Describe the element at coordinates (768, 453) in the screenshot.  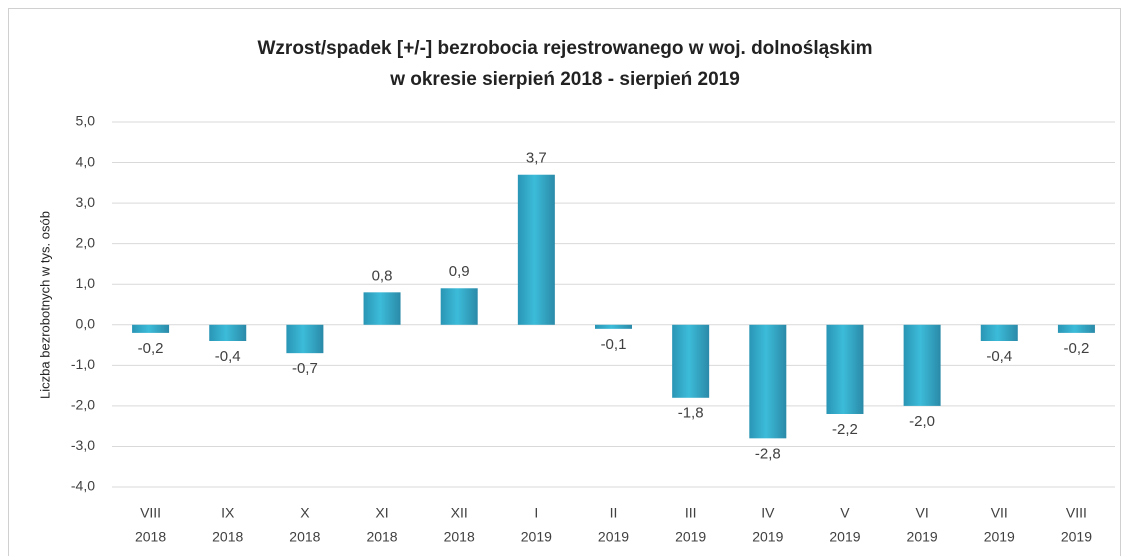
I see `data-label: -2,8` at that location.